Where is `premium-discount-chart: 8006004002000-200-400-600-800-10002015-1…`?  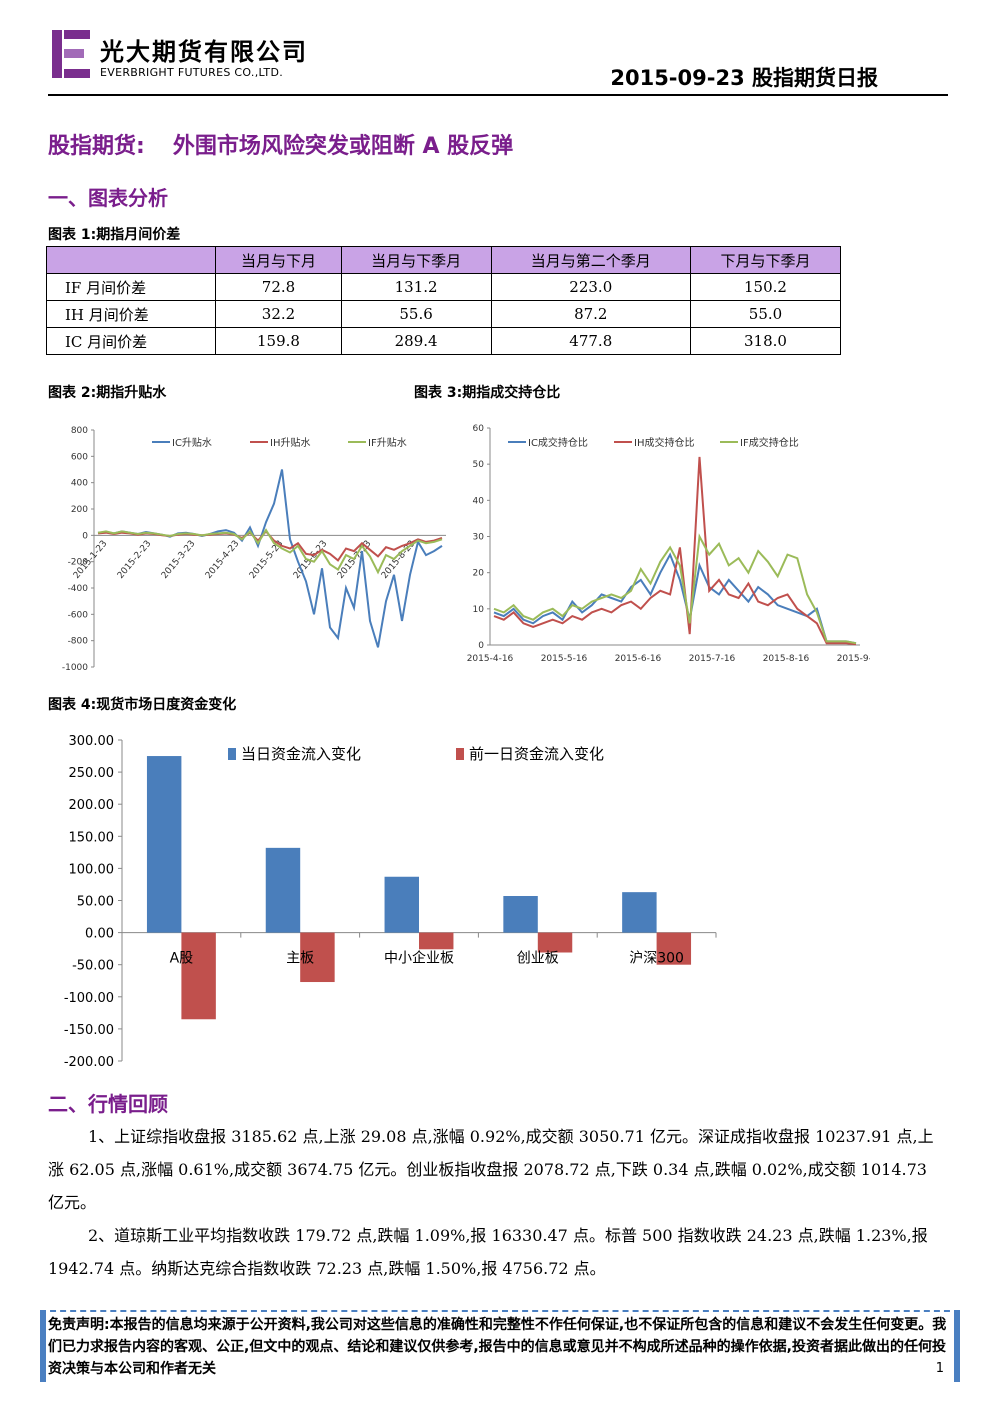
premium-discount-chart: 8006004002000-200-400-600-800-10002015-1… is located at coordinates (254, 549).